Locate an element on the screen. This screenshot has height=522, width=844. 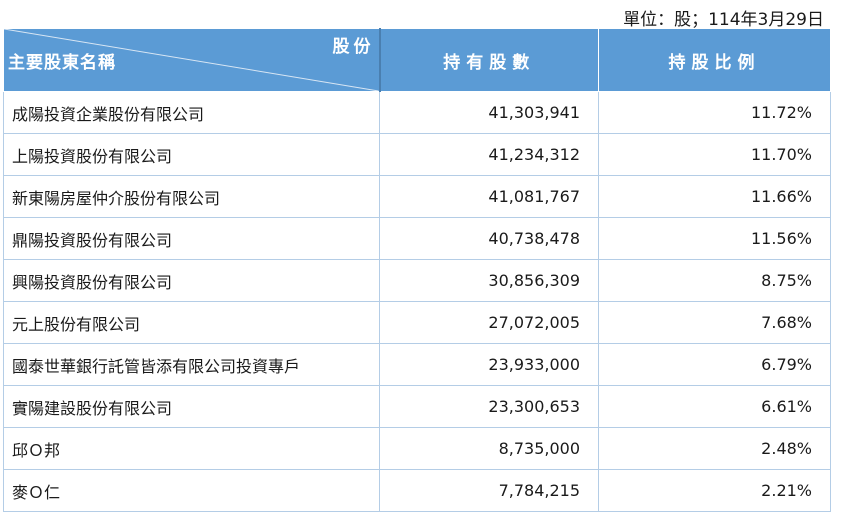
shares-held-cell: 7,784,215 is located at coordinates (489, 490).